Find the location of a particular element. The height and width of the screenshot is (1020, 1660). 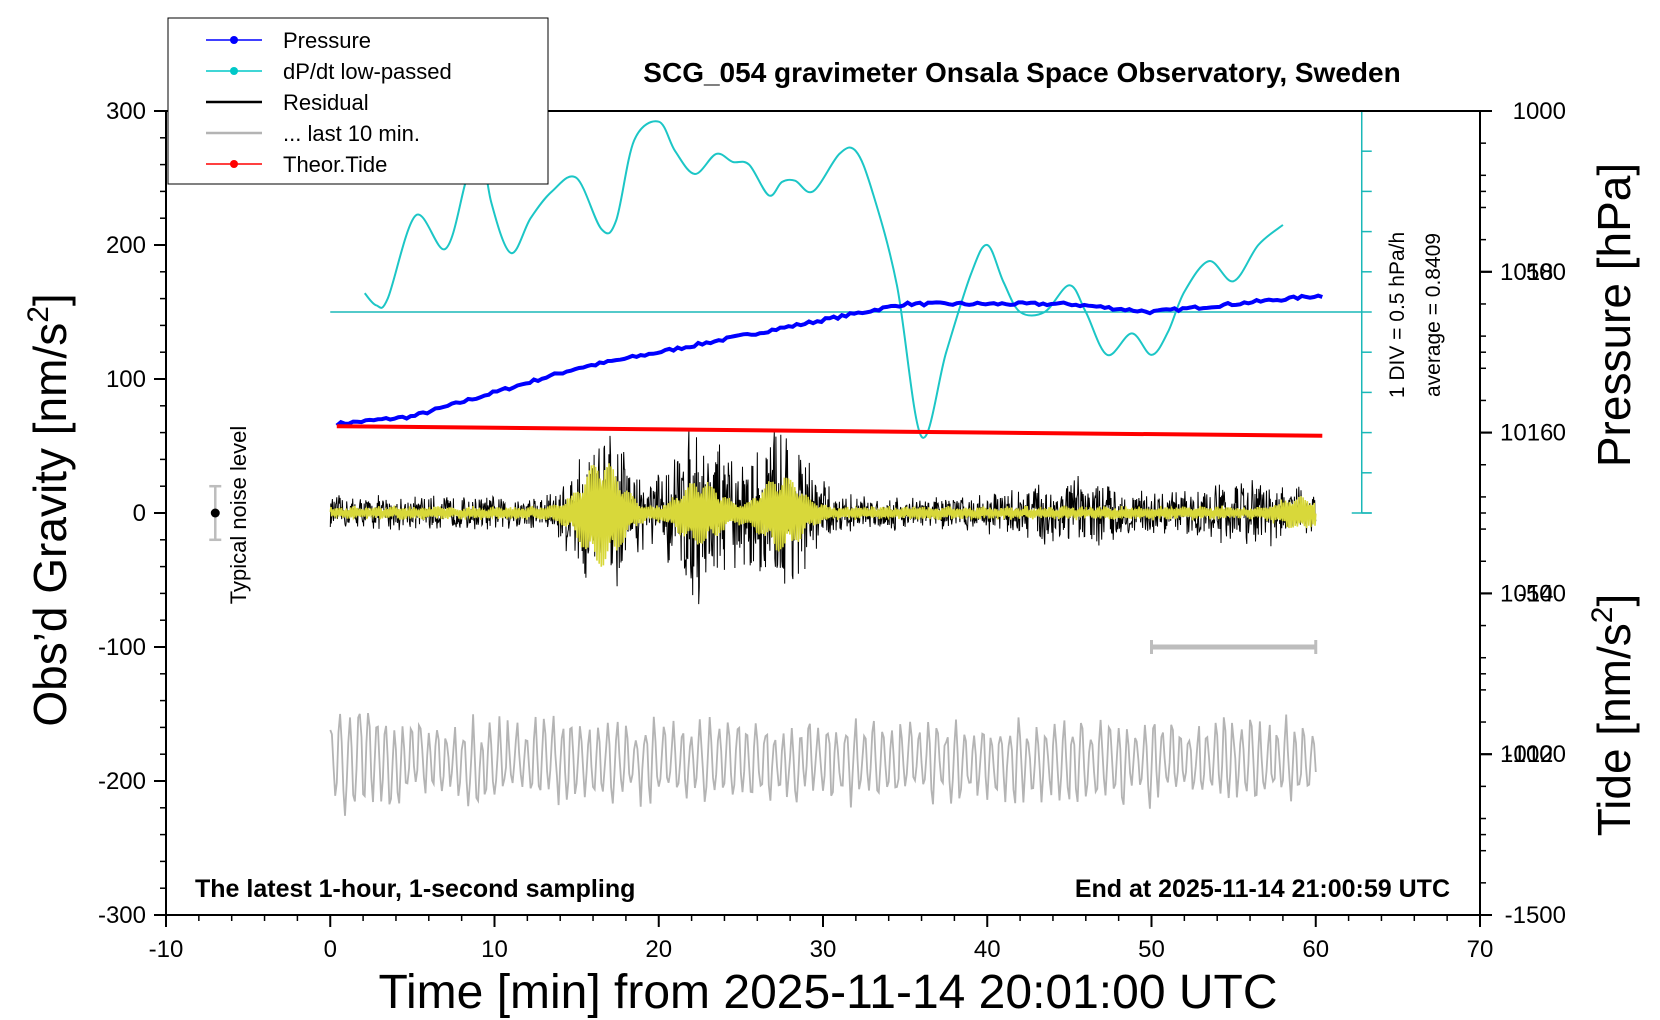

y-axis-label-pressure: Pressure [hPa] is located at coordinates (1614, 315).